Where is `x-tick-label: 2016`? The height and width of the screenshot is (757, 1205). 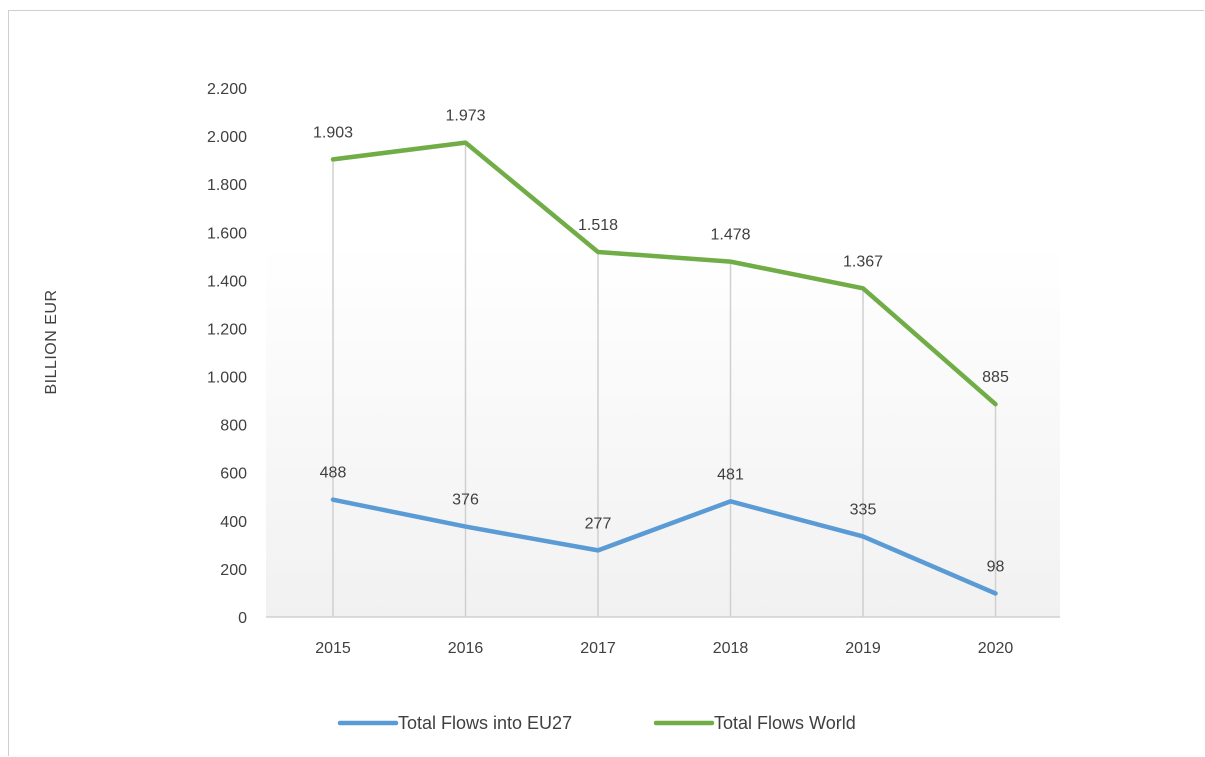 x-tick-label: 2016 is located at coordinates (466, 648).